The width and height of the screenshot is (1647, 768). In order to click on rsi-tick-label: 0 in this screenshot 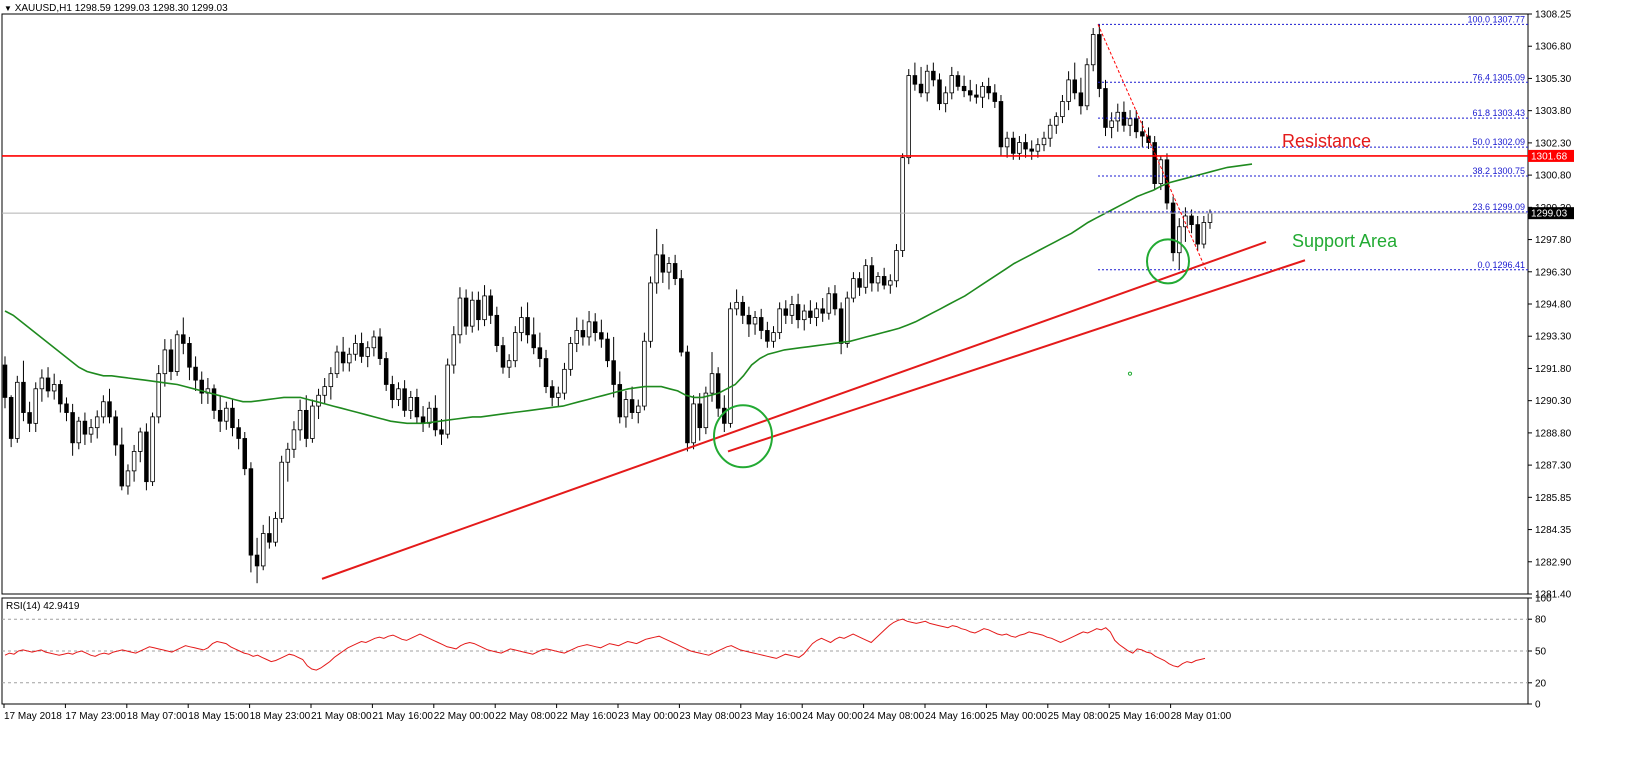, I will do `click(1538, 705)`.